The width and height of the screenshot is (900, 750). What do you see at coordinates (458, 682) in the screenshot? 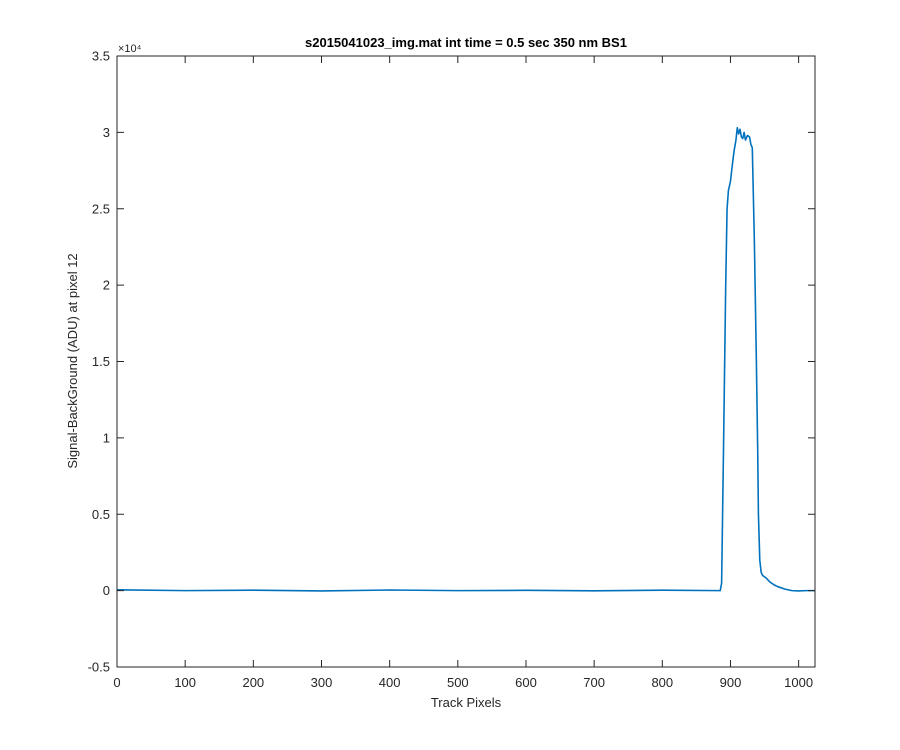
I see `x-tick-label: 500` at bounding box center [458, 682].